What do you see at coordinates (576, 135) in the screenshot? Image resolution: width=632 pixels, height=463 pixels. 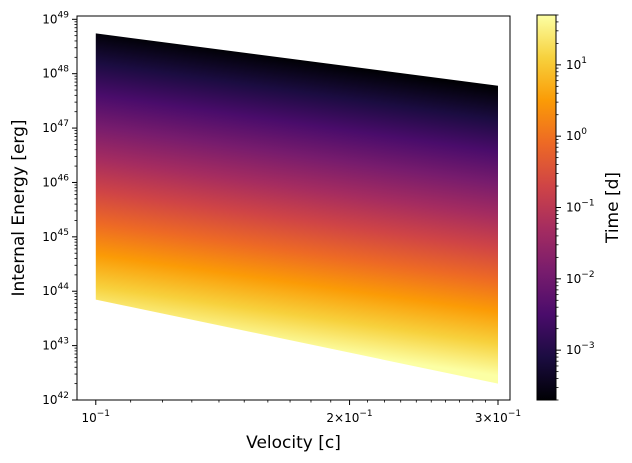 I see `colorbar-tick-label: 10⁰` at bounding box center [576, 135].